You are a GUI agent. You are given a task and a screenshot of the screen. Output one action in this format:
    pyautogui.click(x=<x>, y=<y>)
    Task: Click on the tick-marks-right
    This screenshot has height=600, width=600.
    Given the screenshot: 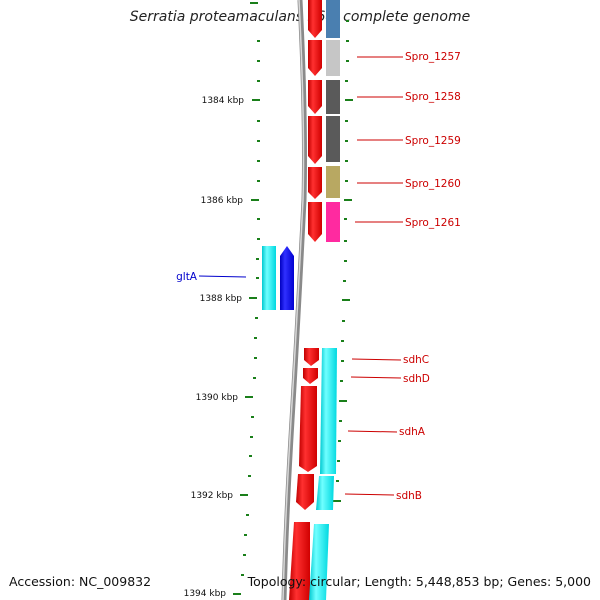 What is the action you would take?
    pyautogui.click(x=343, y=261)
    